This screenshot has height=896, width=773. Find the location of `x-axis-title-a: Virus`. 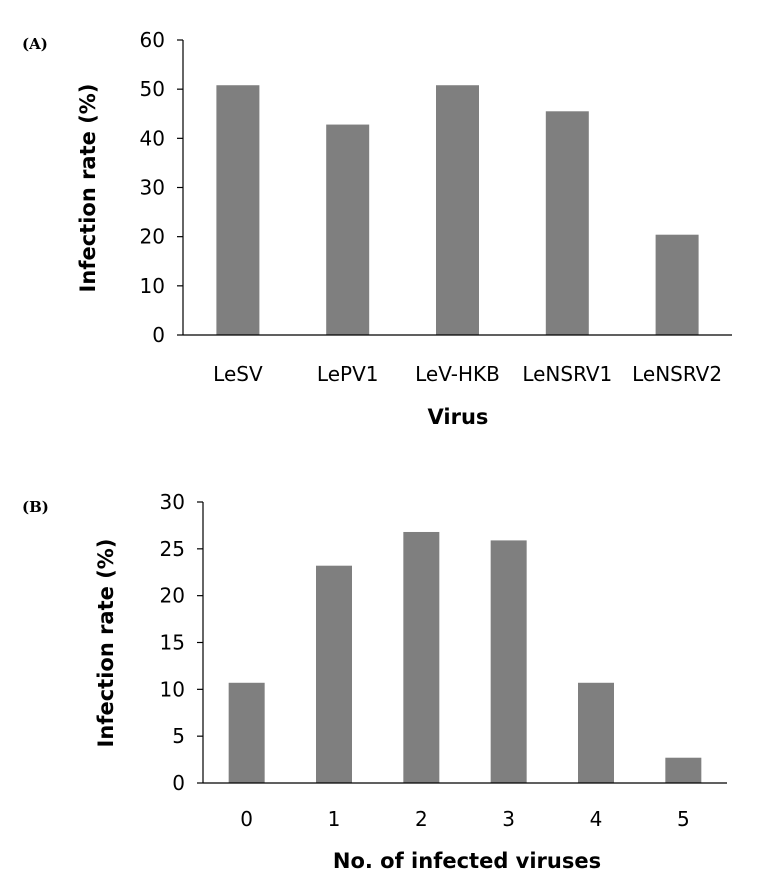

x-axis-title-a: Virus is located at coordinates (458, 417).